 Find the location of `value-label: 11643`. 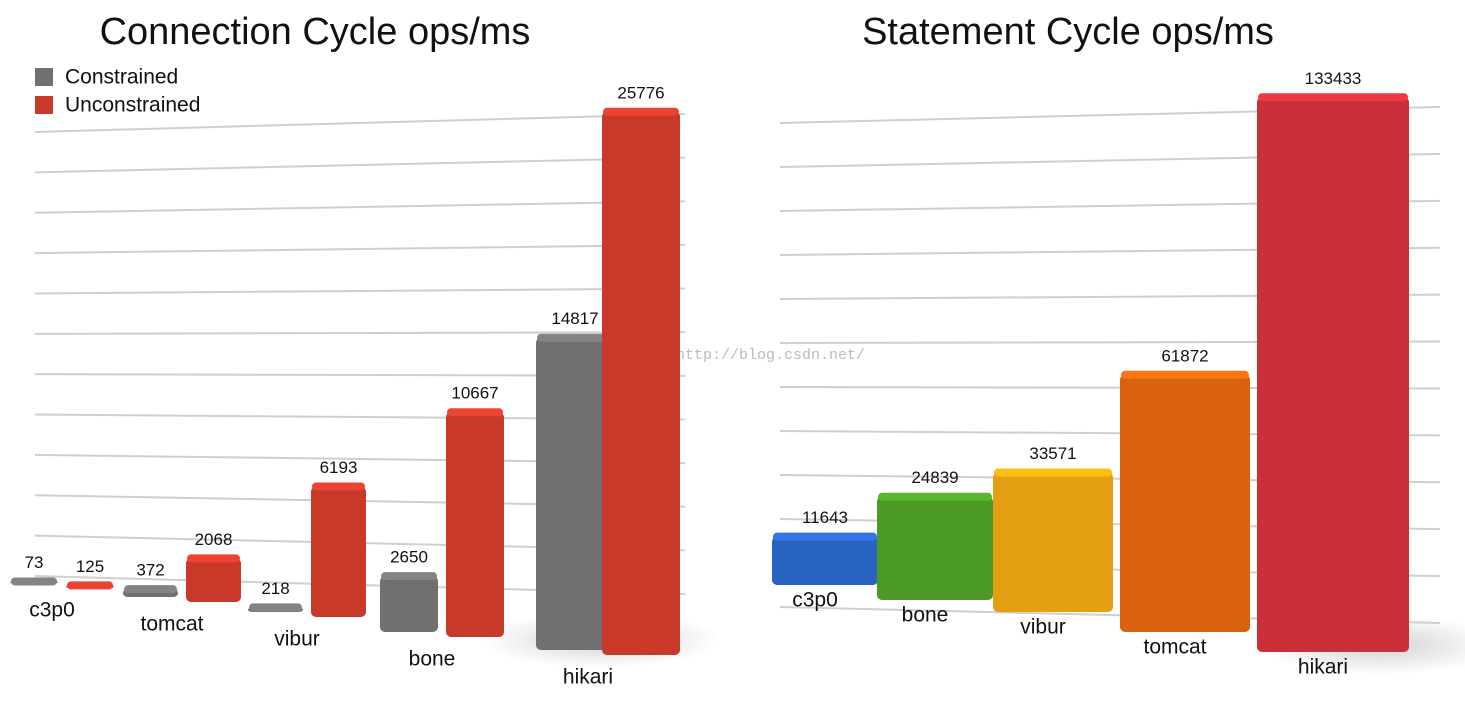

value-label: 11643 is located at coordinates (825, 517).